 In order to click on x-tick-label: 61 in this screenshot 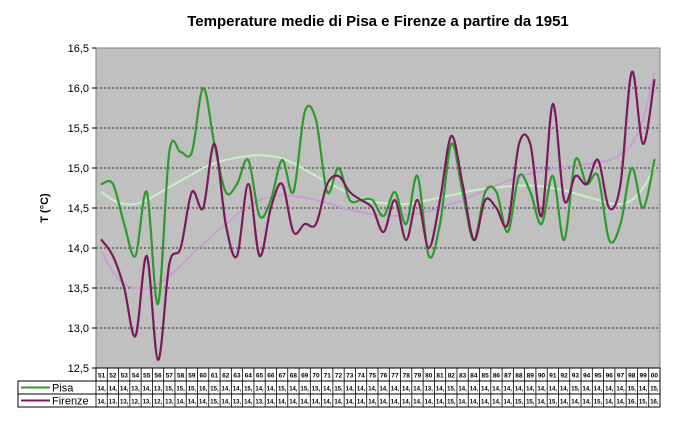, I will do `click(215, 376)`.